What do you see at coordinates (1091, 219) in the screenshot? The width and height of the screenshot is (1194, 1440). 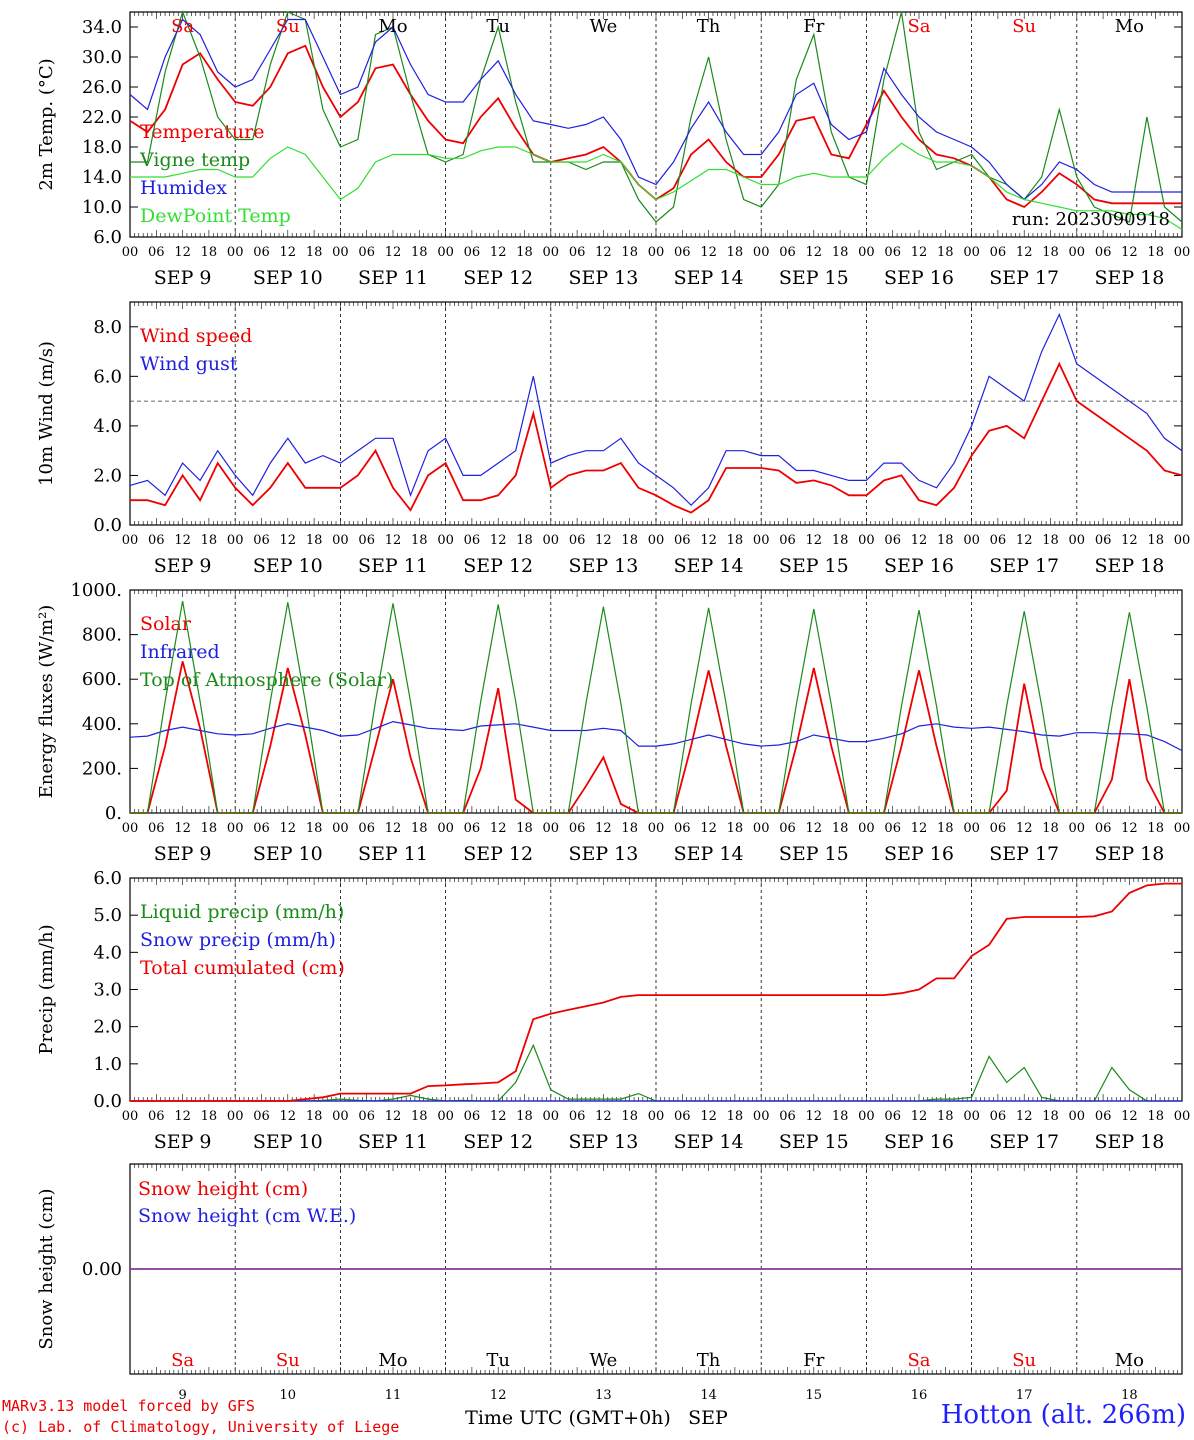 I see `run-annotation: run: 2023090918` at bounding box center [1091, 219].